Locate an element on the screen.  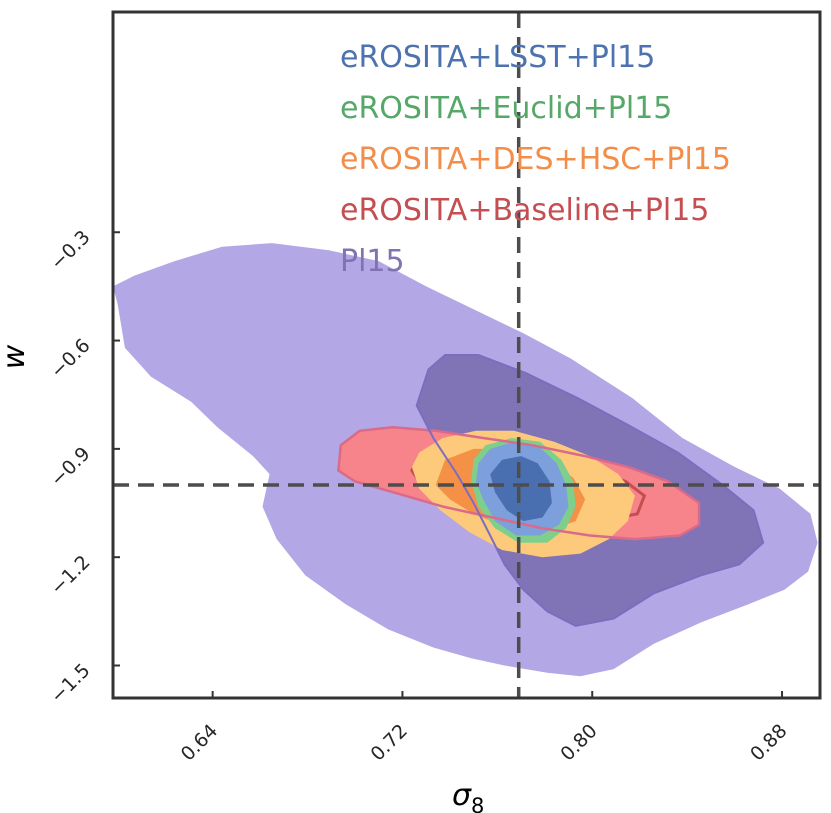
baseline-outer-outline is located at coordinates (519, 483).